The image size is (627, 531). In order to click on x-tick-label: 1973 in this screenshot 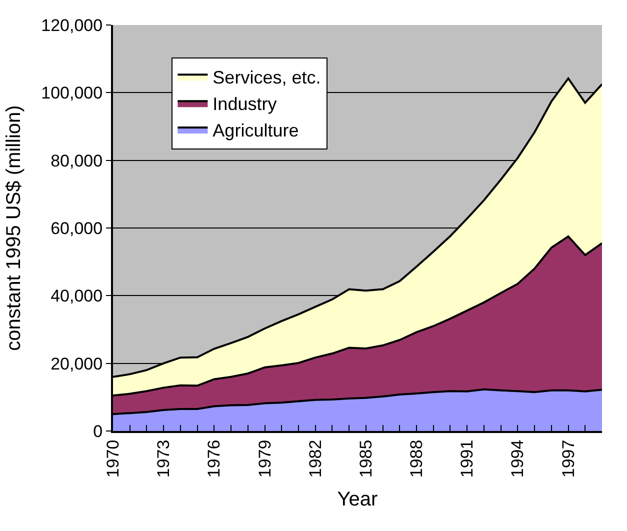, I will do `click(164, 459)`.